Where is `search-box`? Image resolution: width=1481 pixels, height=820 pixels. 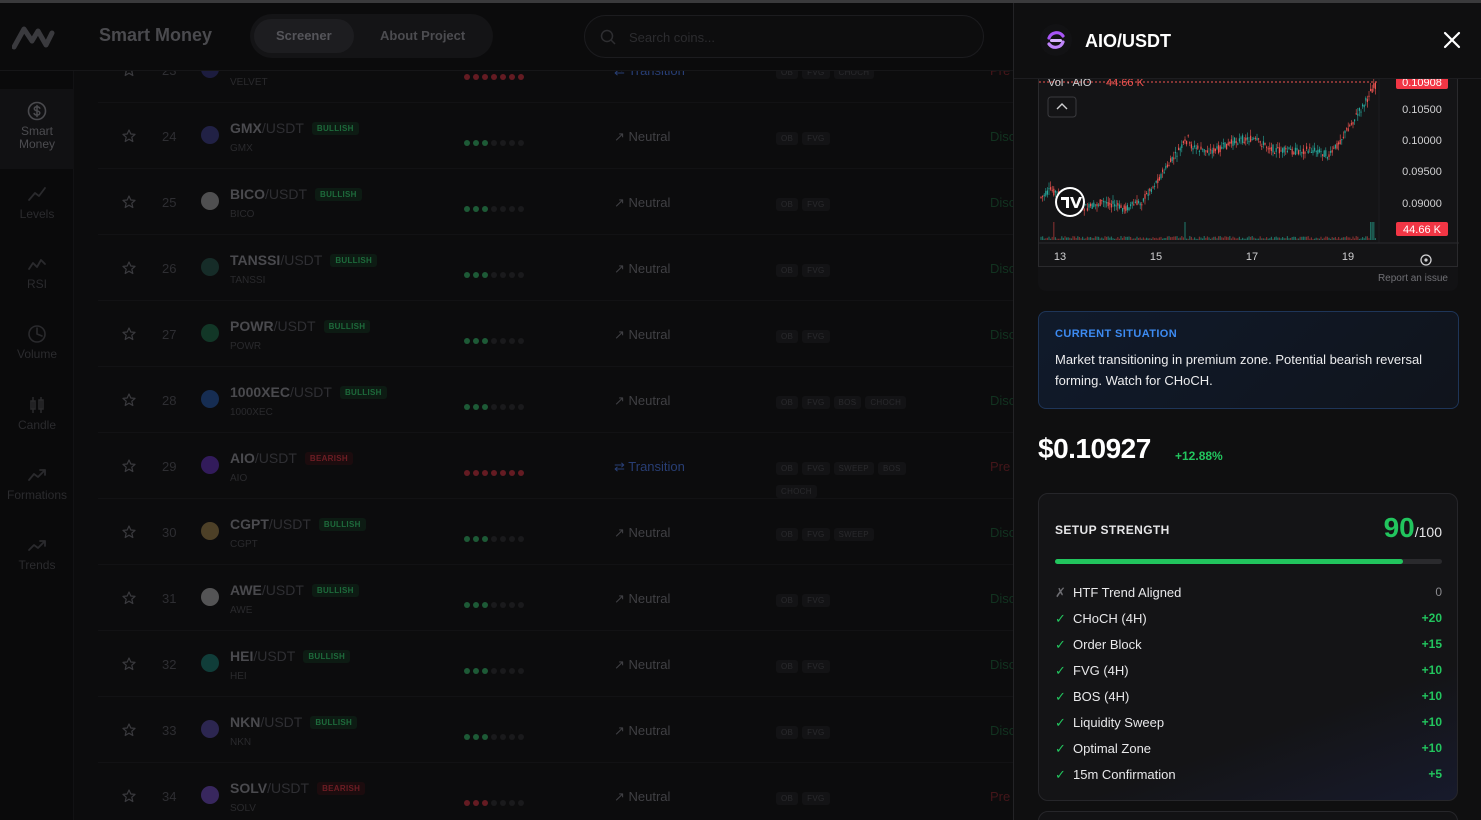
search-box is located at coordinates (784, 36).